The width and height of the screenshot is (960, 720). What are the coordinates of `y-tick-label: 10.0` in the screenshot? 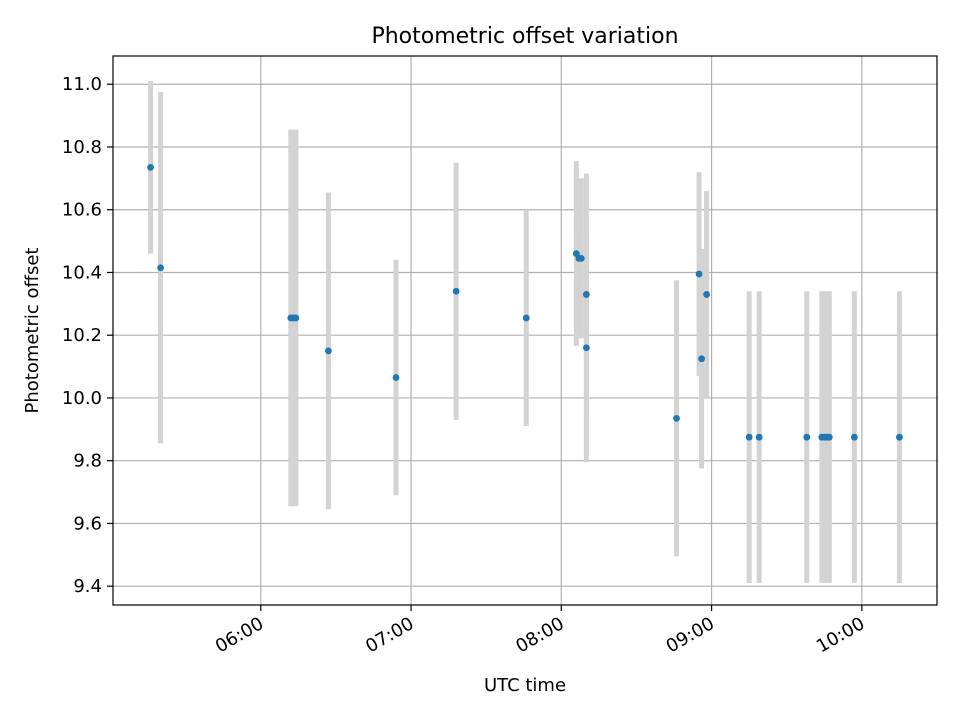 It's located at (82, 398).